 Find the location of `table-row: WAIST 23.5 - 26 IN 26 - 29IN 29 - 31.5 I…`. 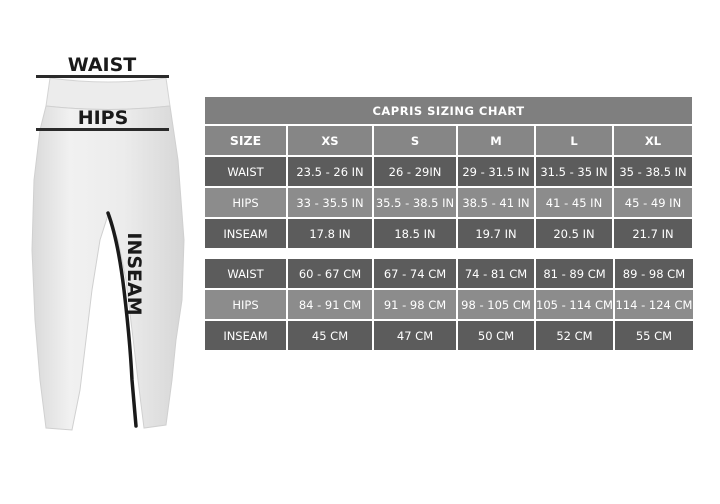

table-row: WAIST 23.5 - 26 IN 26 - 29IN 29 - 31.5 I… is located at coordinates (448, 172).